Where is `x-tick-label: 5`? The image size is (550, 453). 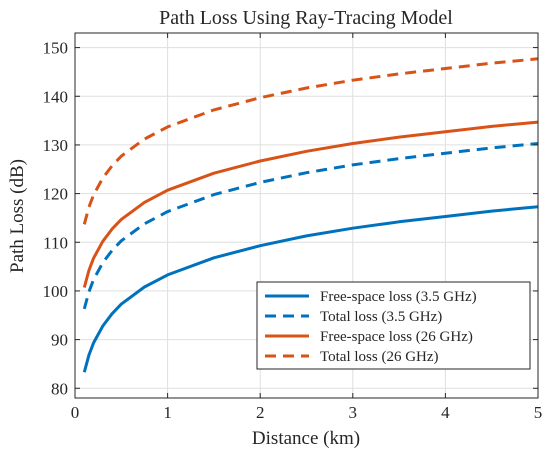 x-tick-label: 5 is located at coordinates (538, 412).